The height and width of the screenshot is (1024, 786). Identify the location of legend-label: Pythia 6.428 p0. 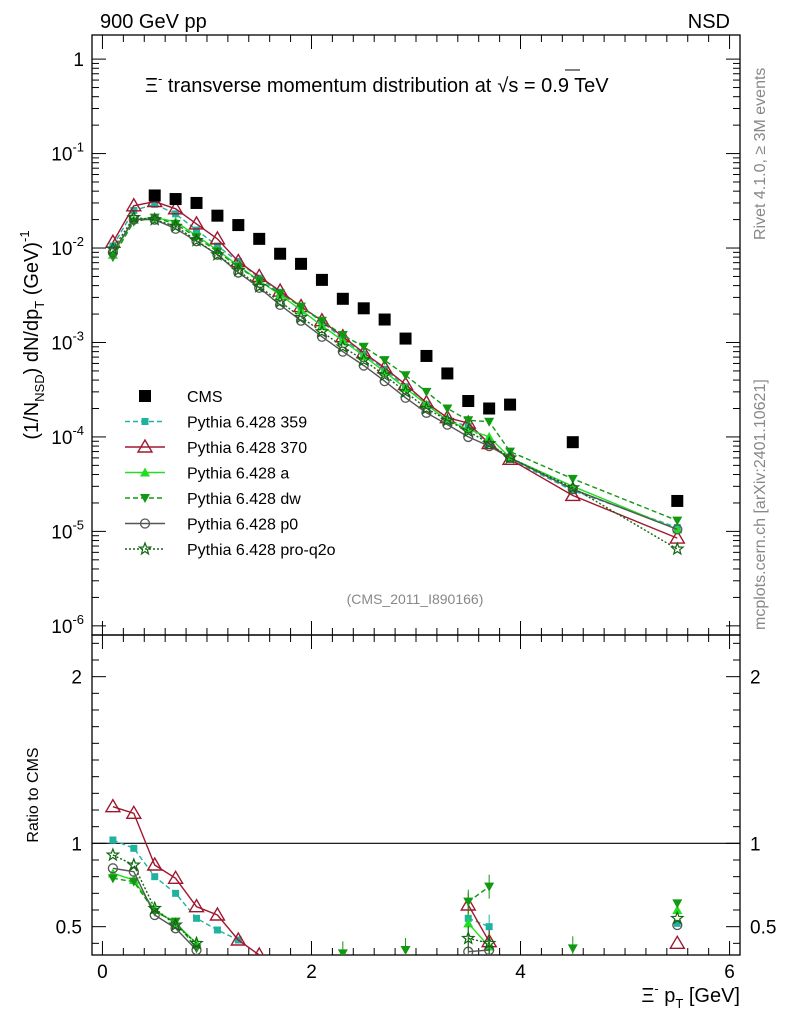
(242, 525).